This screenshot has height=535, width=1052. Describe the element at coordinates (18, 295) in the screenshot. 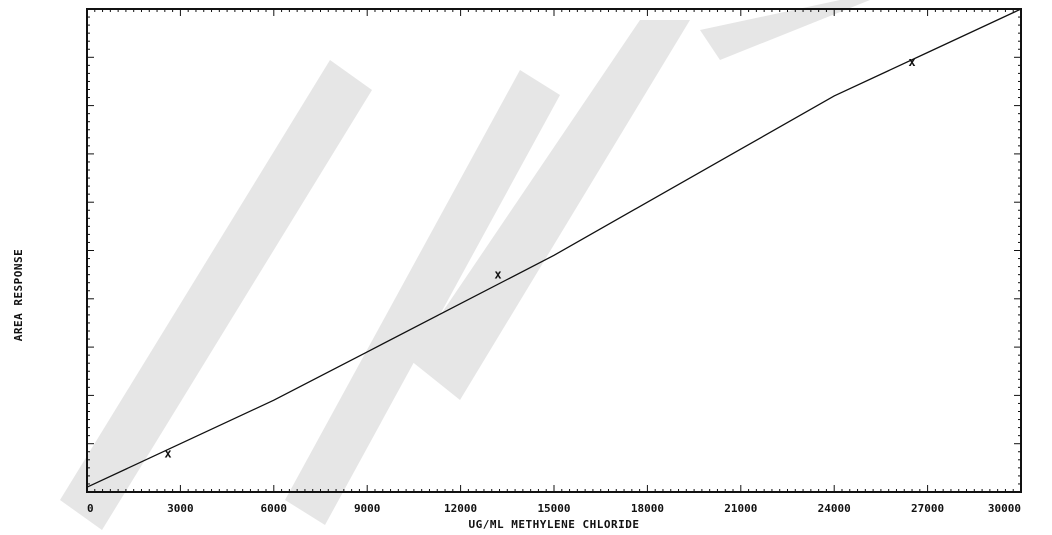

I see `y-axis-title: AREA RESPONSE` at that location.